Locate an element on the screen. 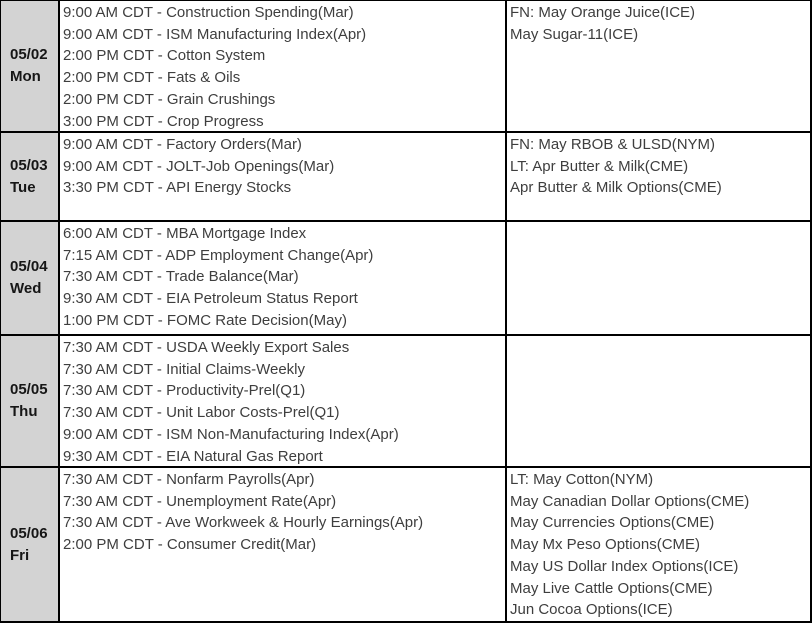  date-label: 05/02 is located at coordinates (29, 54).